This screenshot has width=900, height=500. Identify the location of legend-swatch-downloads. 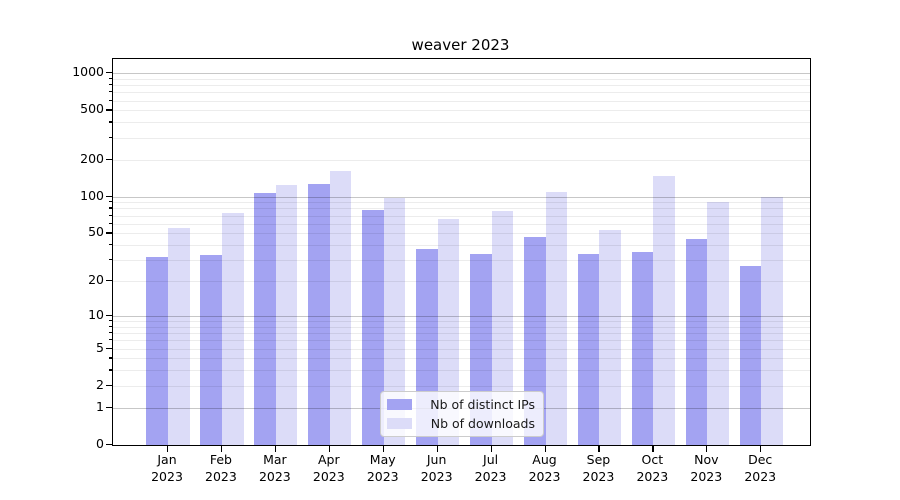
(399, 423).